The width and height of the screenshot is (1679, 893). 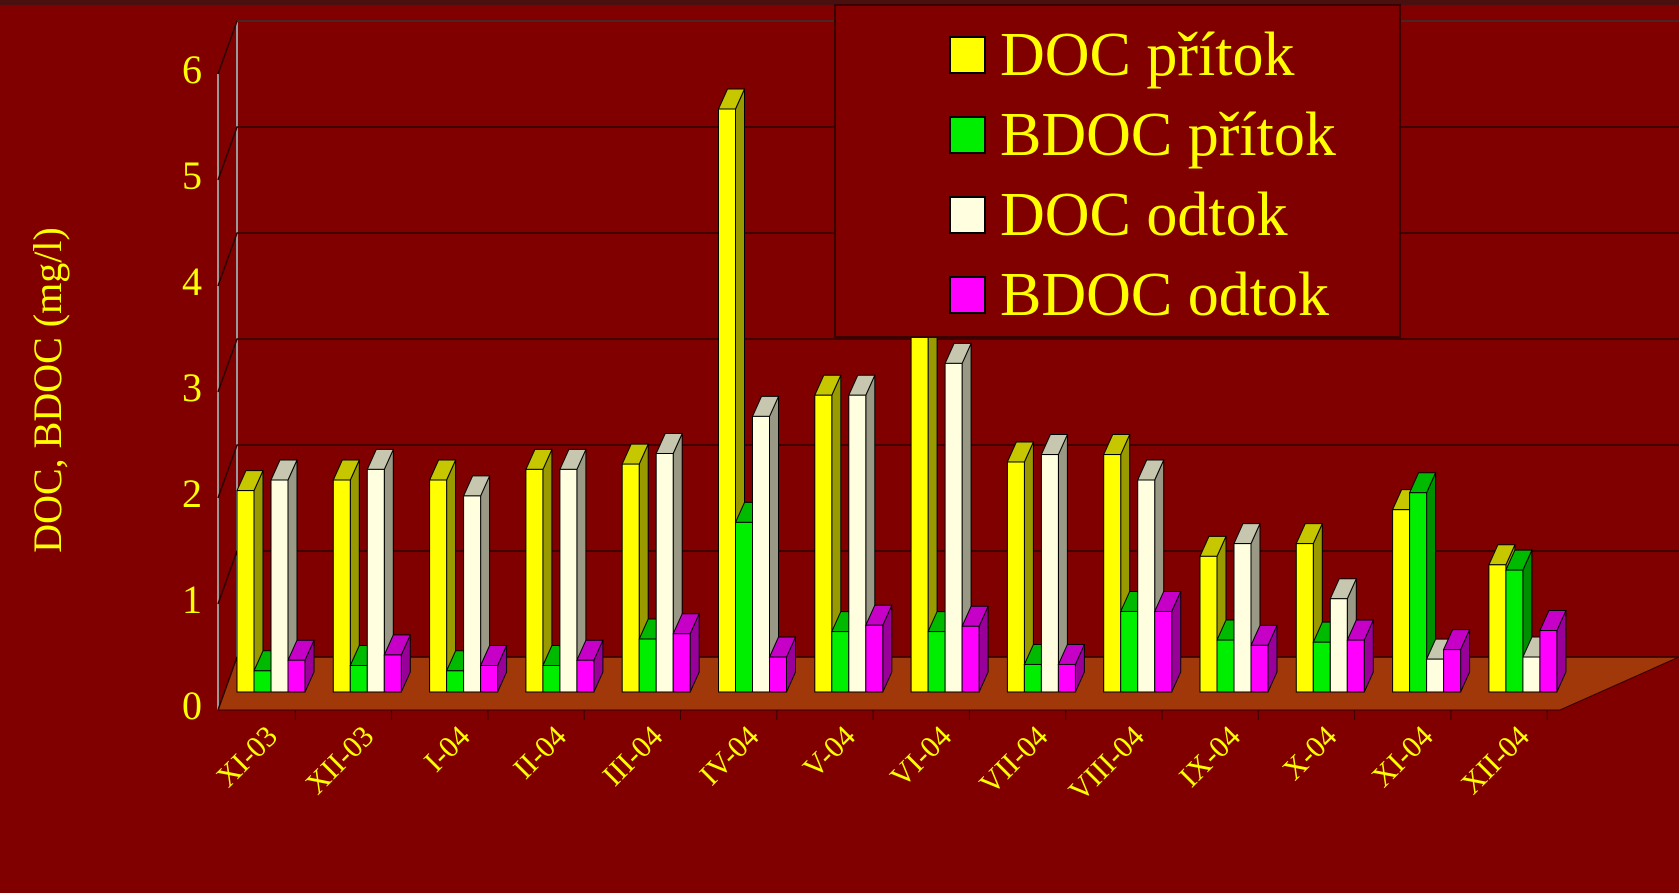 I want to click on y-tick-label: 3, so click(x=192, y=387).